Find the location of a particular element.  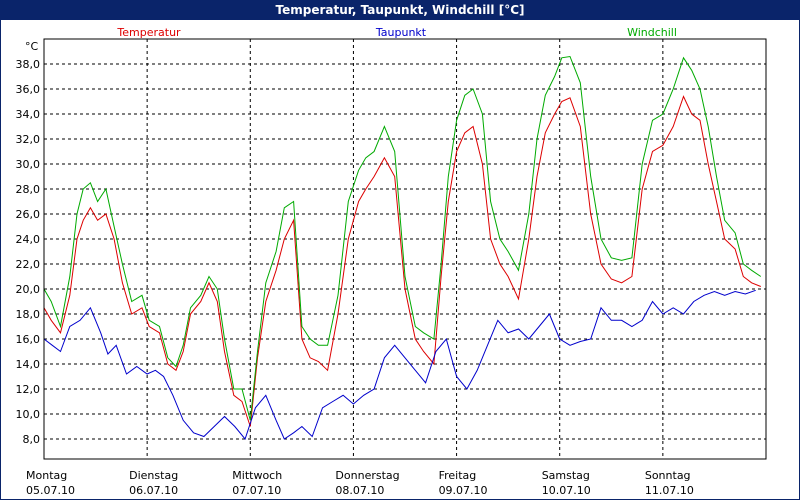

x-day-date: 07.07.10 is located at coordinates (256, 490).